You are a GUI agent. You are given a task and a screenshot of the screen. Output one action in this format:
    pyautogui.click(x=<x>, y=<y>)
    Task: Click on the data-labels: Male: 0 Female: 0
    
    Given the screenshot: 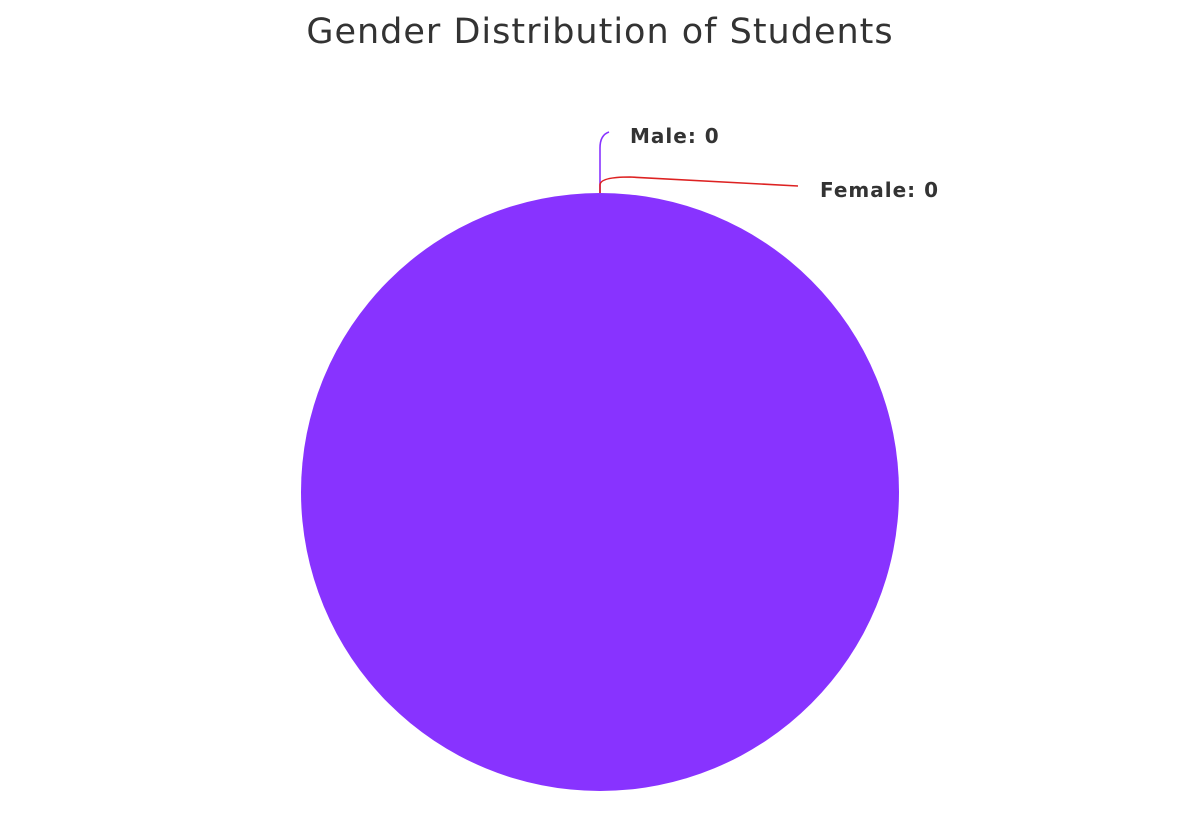 What is the action you would take?
    pyautogui.click(x=784, y=163)
    